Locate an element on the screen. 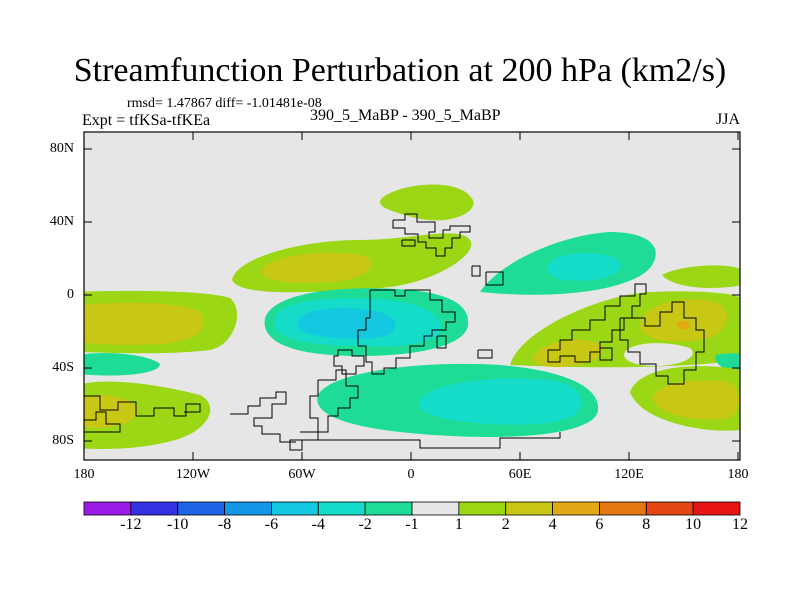  colorbar-label: -2 is located at coordinates (365, 524).